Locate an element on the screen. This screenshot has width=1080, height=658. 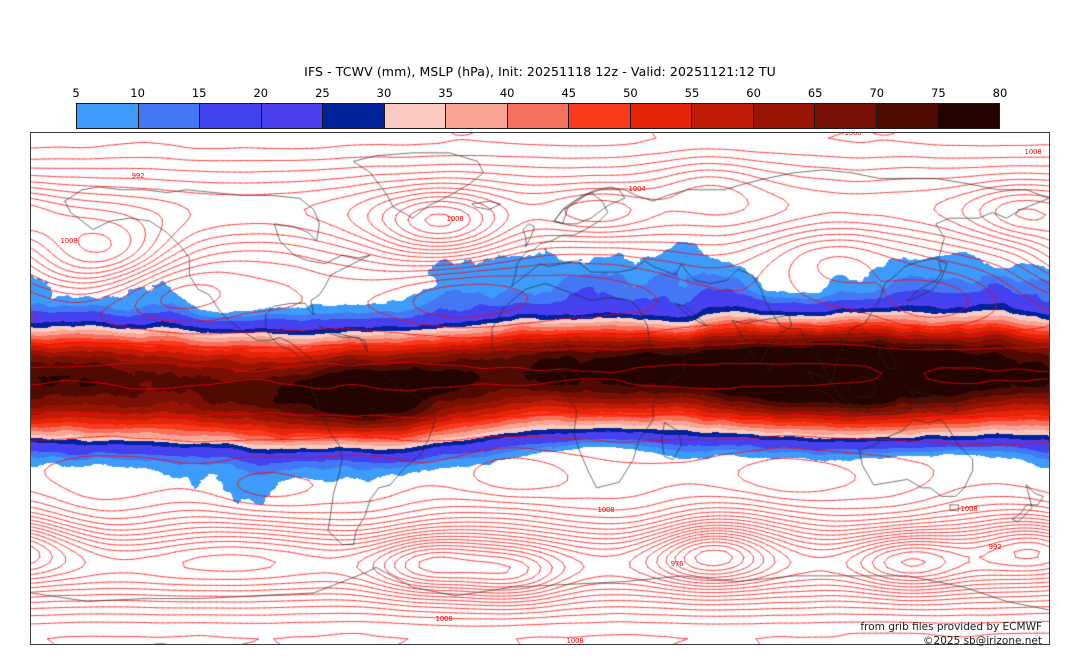
colorbar-tick-65: 65 is located at coordinates (815, 93).